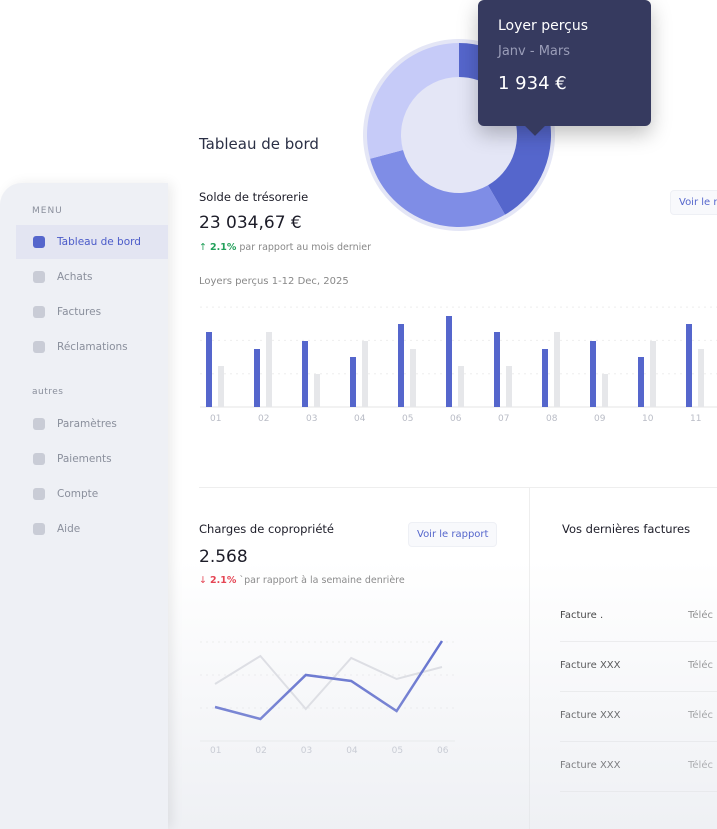 The height and width of the screenshot is (829, 717). I want to click on tooltip-period: Janv - Mars, so click(534, 51).